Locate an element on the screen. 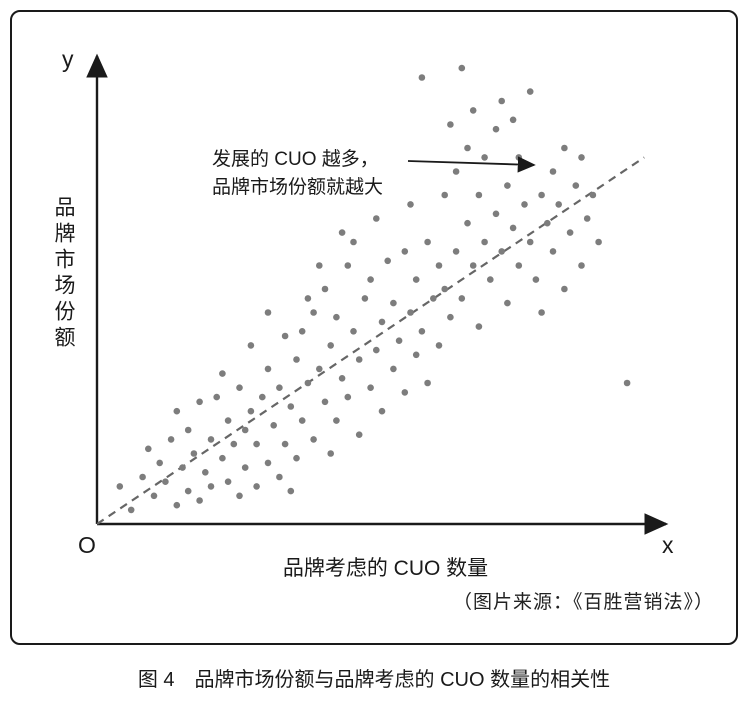 This screenshot has height=709, width=748. x-axis-title: 品牌考虑的 CUO 数量 is located at coordinates (385, 568).